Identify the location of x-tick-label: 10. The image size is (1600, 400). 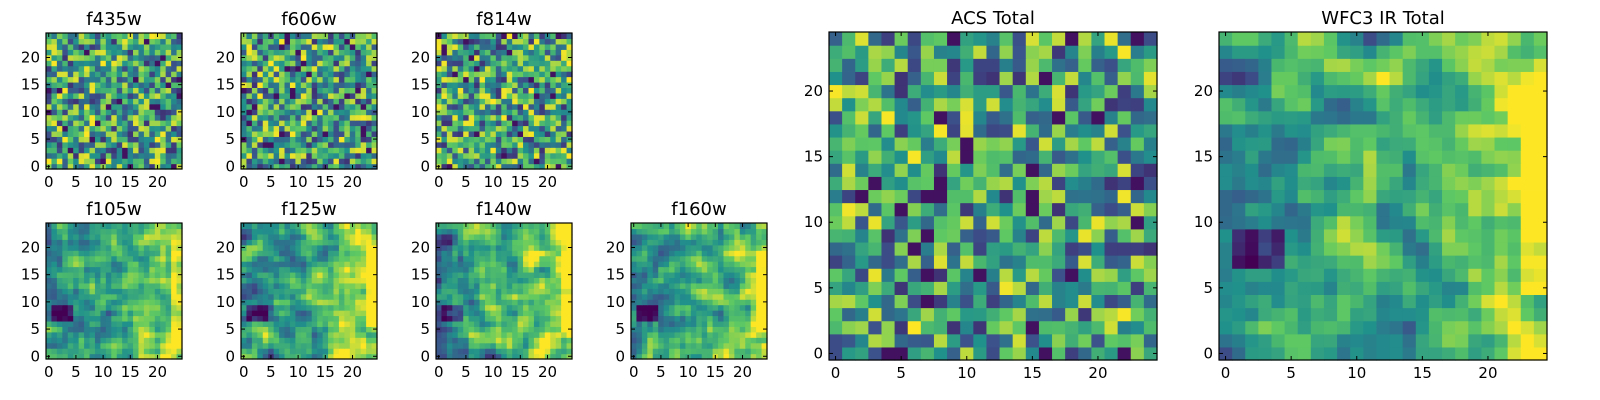
(103, 372).